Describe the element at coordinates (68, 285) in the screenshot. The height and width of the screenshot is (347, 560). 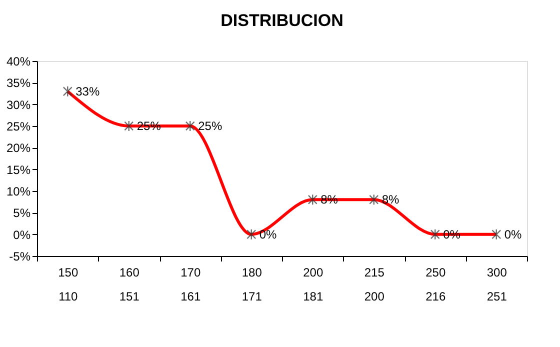
I see `x-tick-label: 150 110` at that location.